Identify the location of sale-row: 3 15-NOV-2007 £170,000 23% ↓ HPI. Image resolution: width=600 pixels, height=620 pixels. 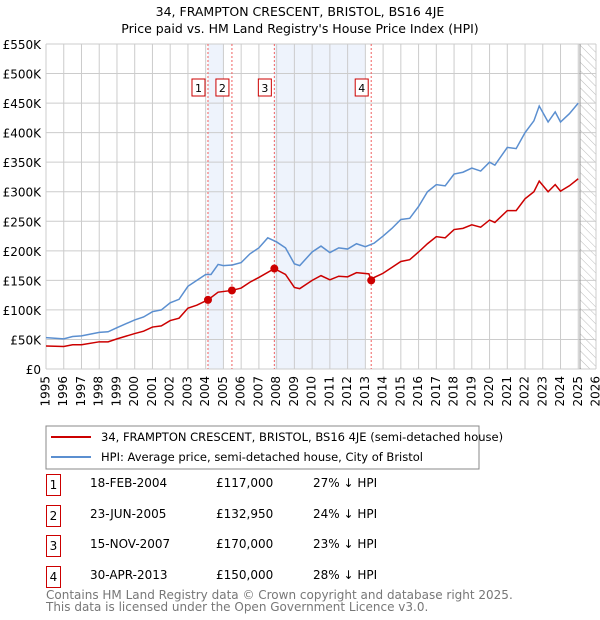
(300, 546).